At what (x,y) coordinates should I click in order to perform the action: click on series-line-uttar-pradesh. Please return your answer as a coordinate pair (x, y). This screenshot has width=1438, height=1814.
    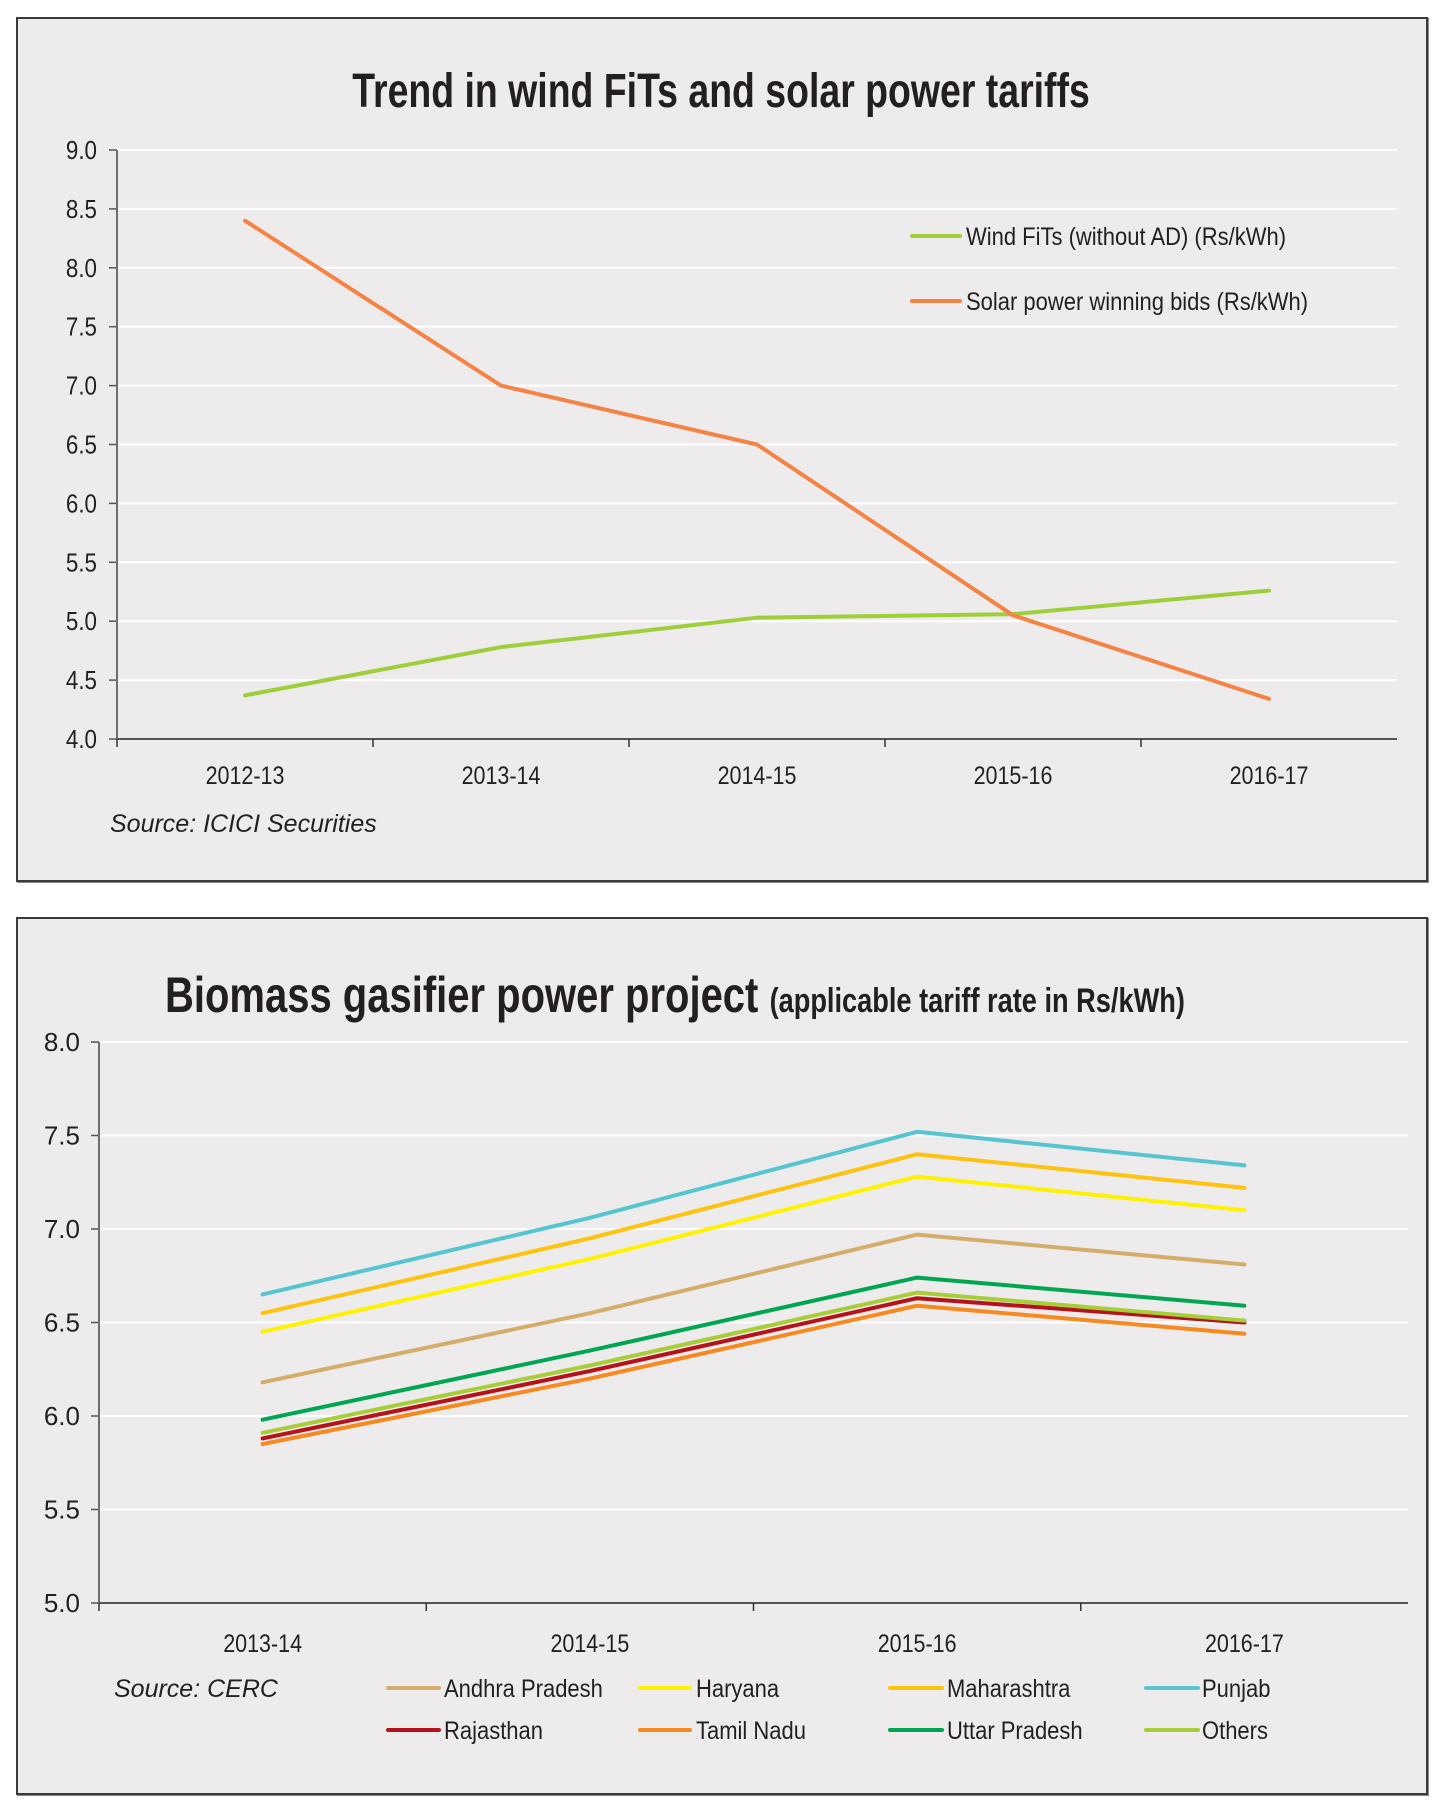
    Looking at the image, I should click on (753, 1348).